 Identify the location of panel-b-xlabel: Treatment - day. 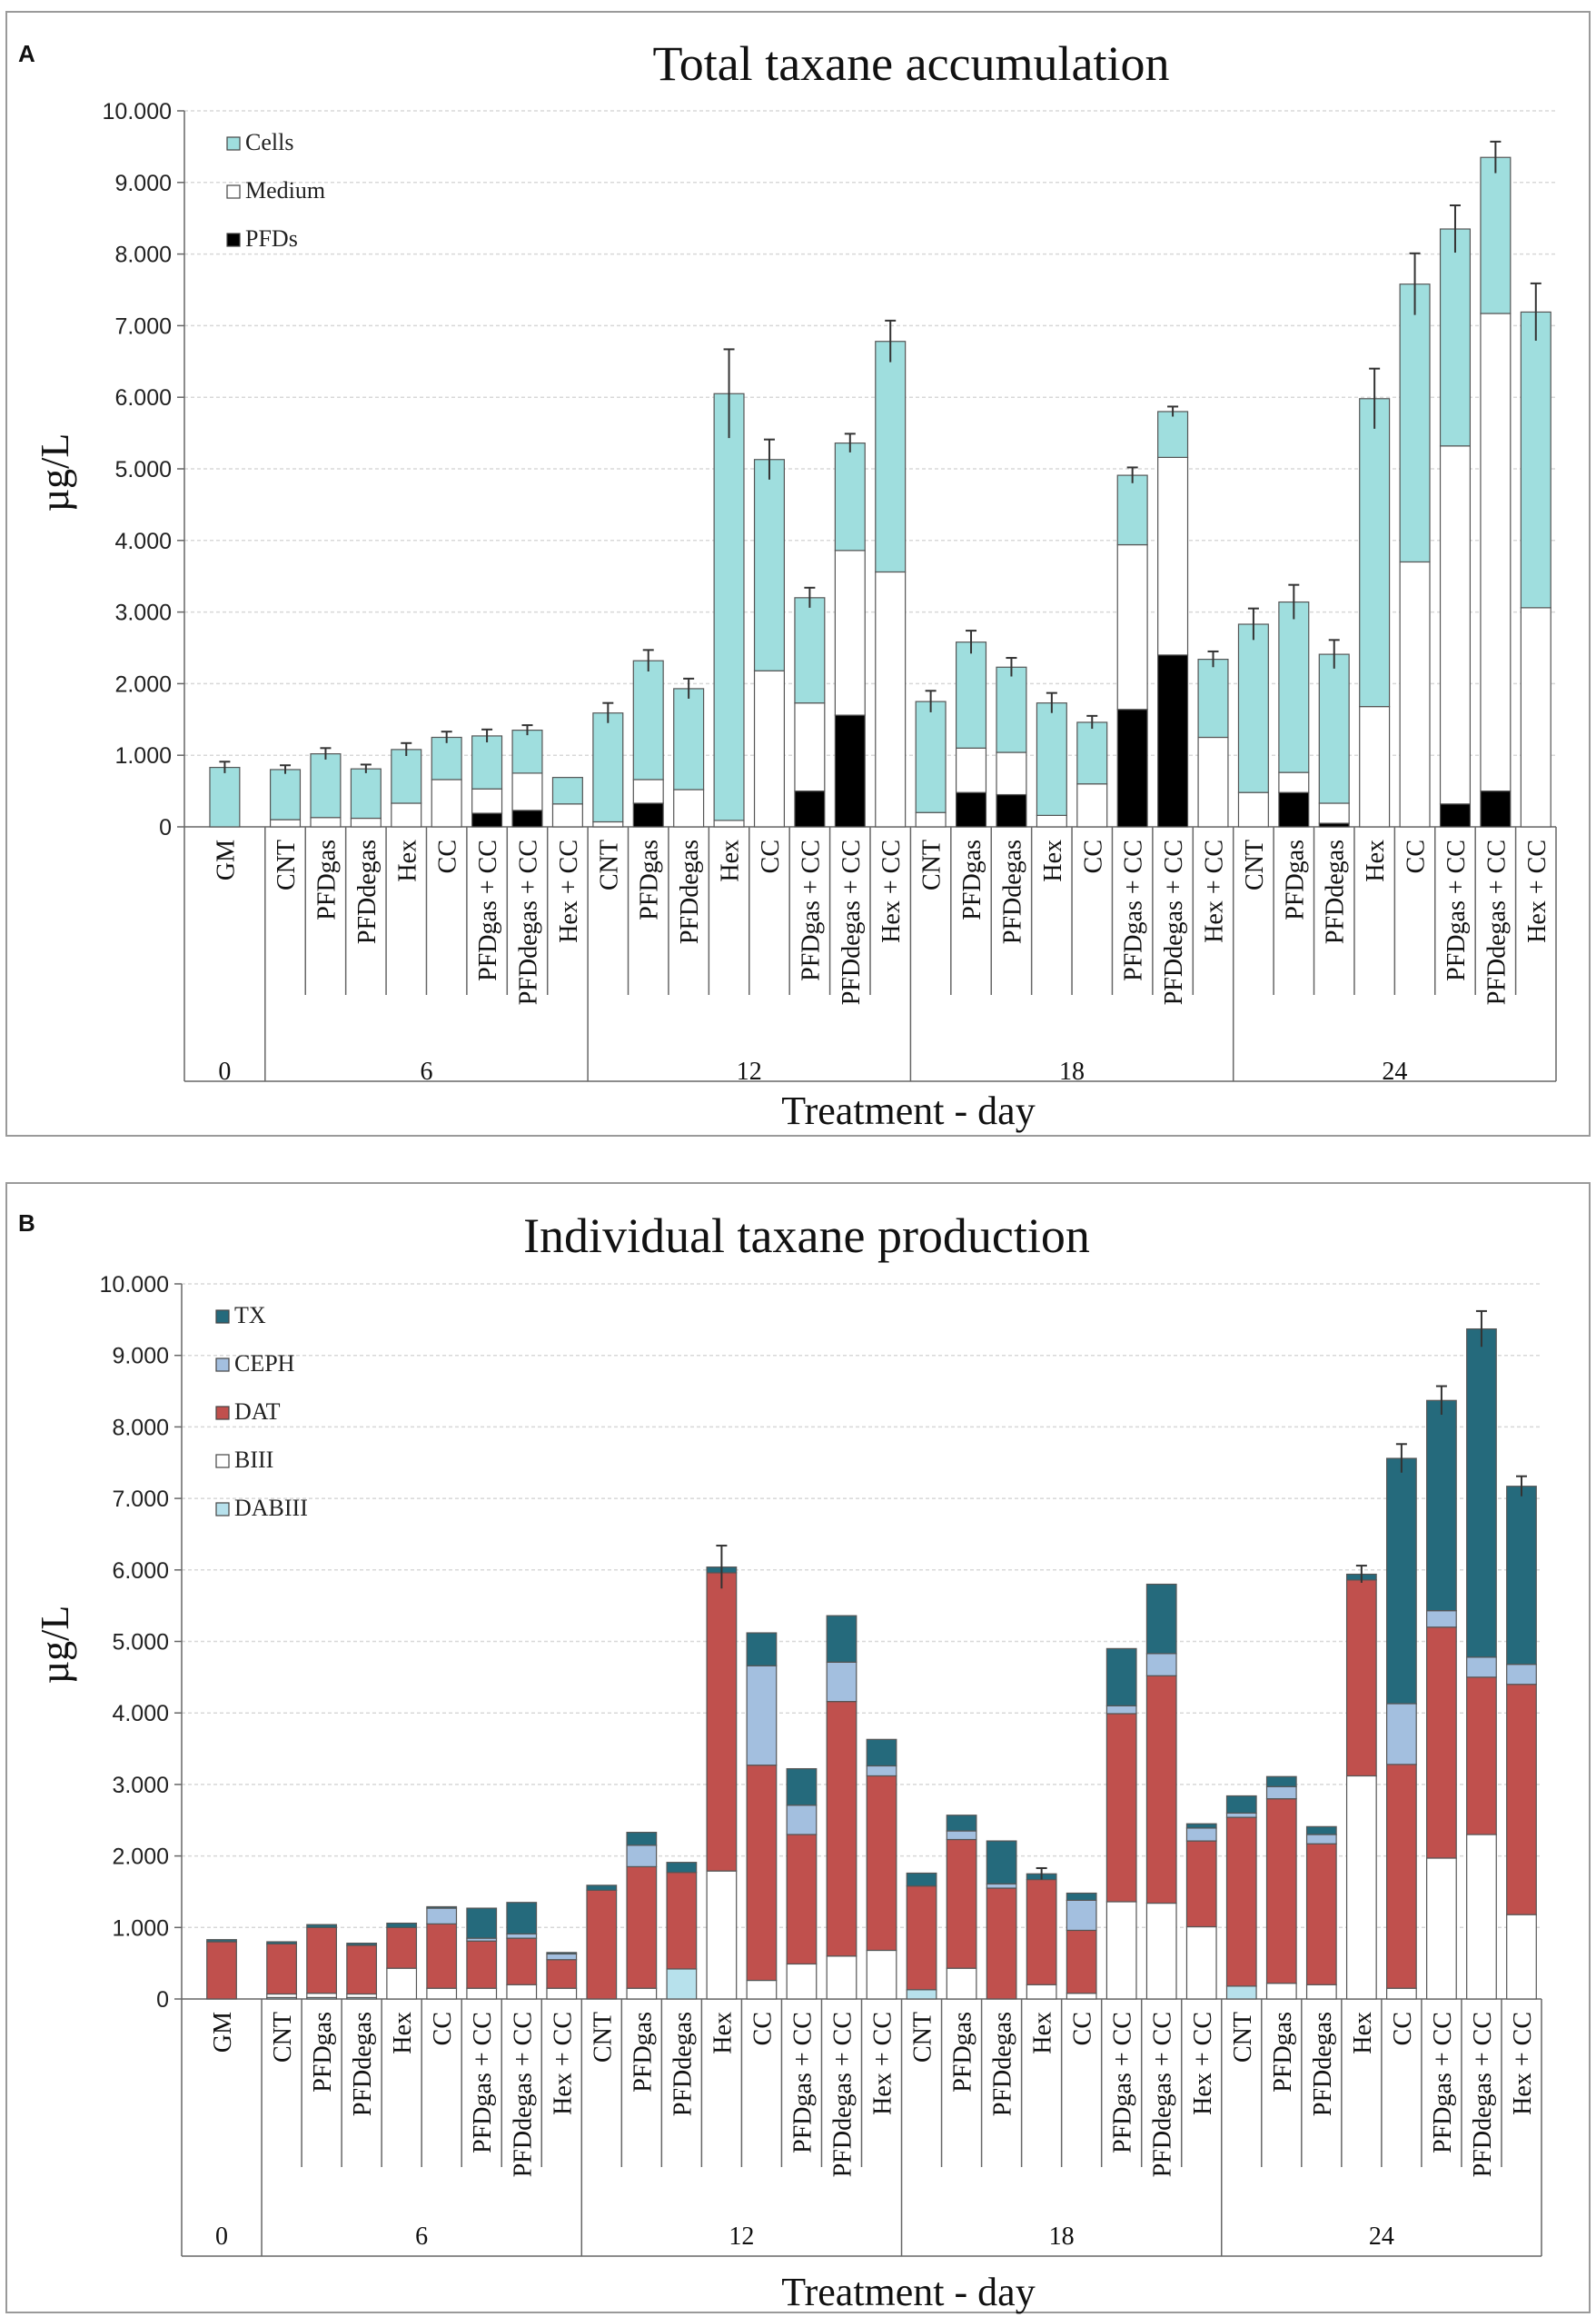
(908, 2292).